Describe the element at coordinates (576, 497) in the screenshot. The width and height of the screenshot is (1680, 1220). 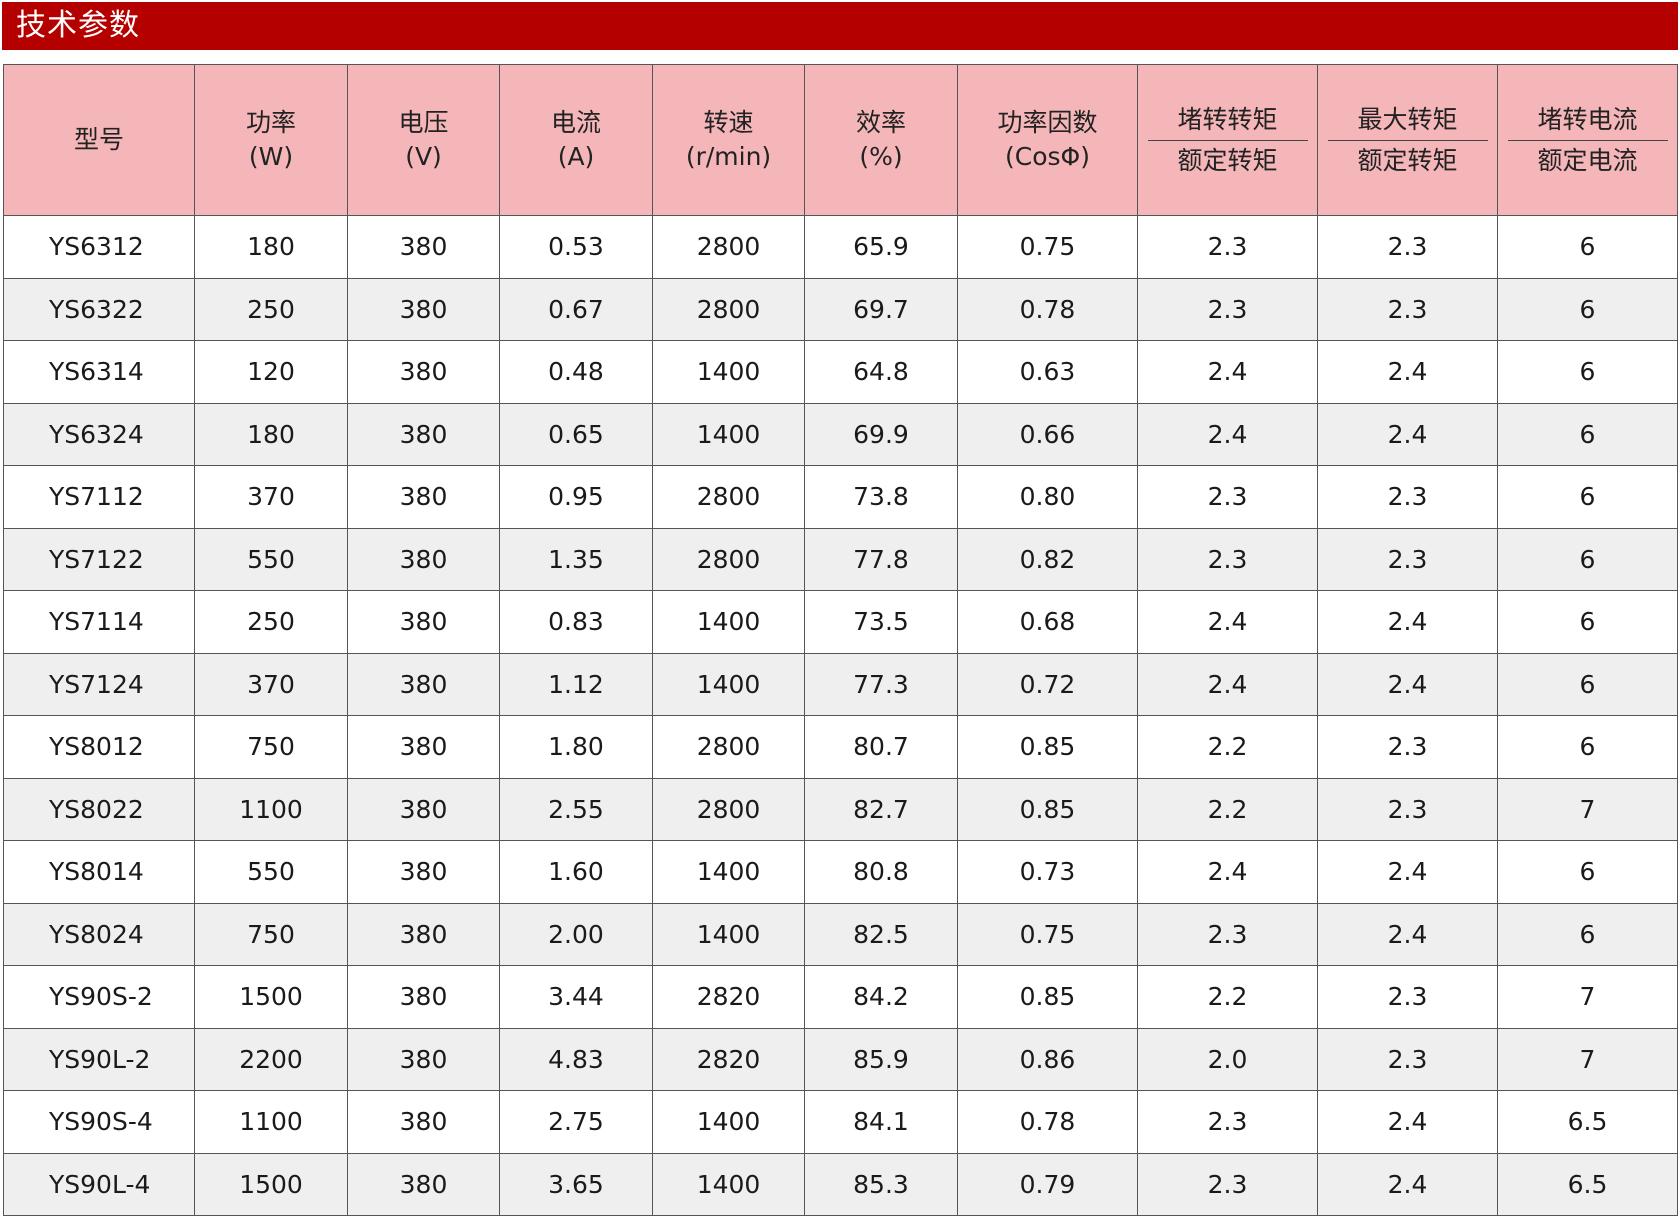
I see `cell-current: 0.95` at that location.